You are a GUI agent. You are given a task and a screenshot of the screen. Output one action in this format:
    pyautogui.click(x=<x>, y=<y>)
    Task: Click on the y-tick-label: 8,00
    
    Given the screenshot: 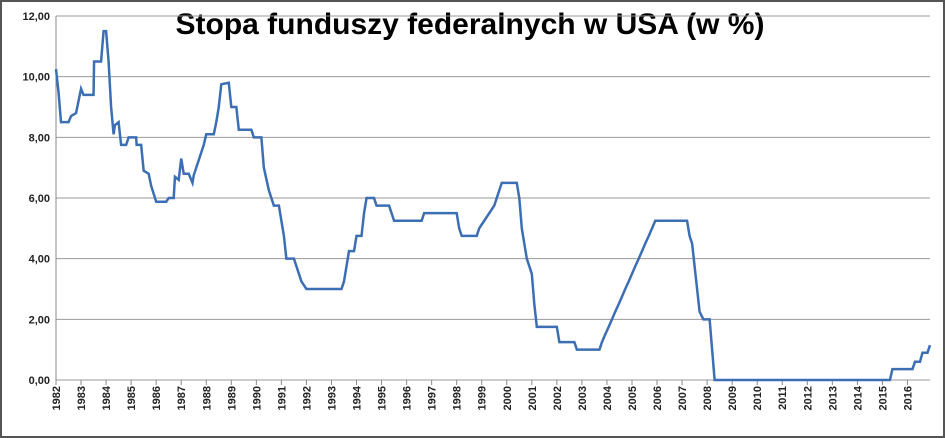 What is the action you would take?
    pyautogui.click(x=39, y=138)
    